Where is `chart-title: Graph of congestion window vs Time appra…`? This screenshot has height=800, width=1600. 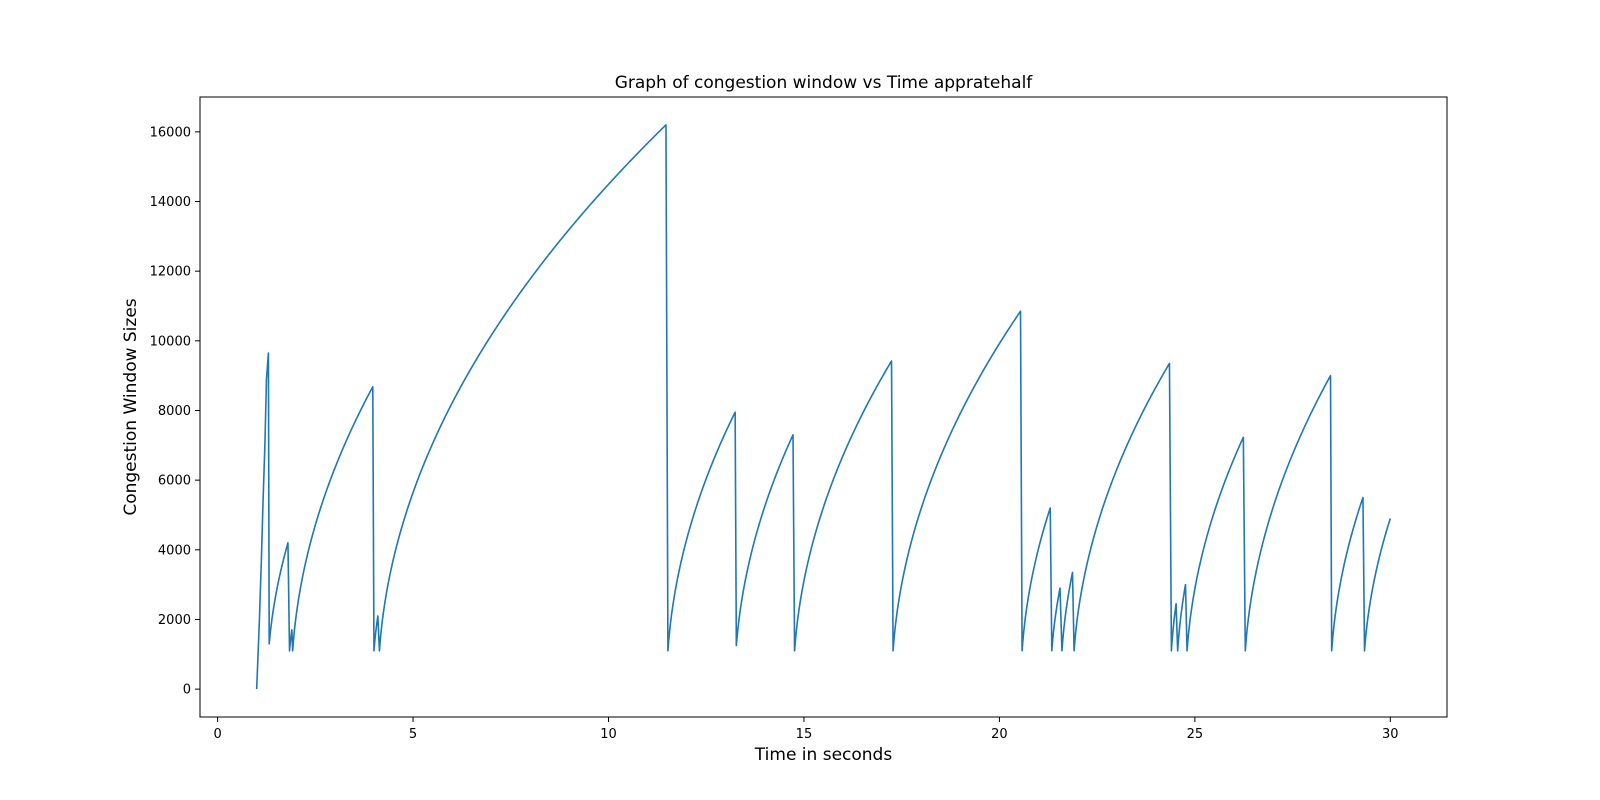 chart-title: Graph of congestion window vs Time appra… is located at coordinates (824, 83).